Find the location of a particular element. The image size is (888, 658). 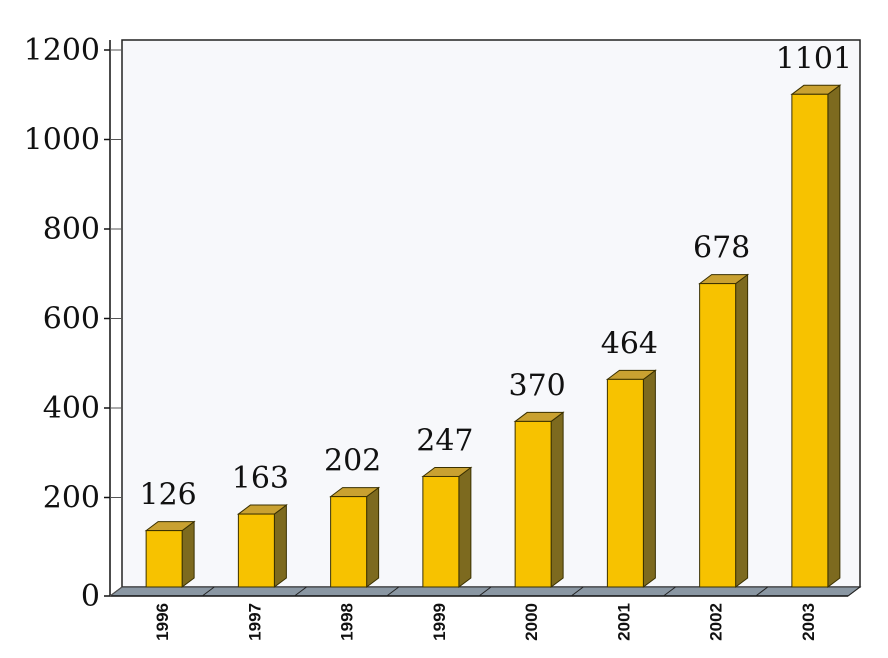

data-label: 247 is located at coordinates (444, 440).